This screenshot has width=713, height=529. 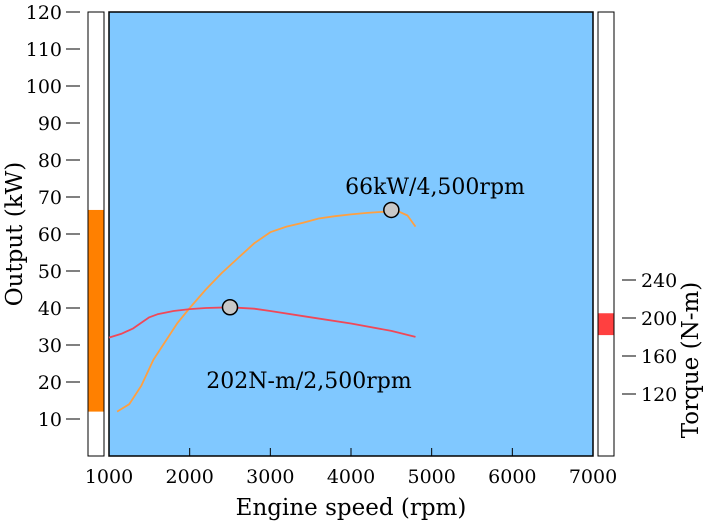 What do you see at coordinates (50, 198) in the screenshot?
I see `left-tick-label: 70` at bounding box center [50, 198].